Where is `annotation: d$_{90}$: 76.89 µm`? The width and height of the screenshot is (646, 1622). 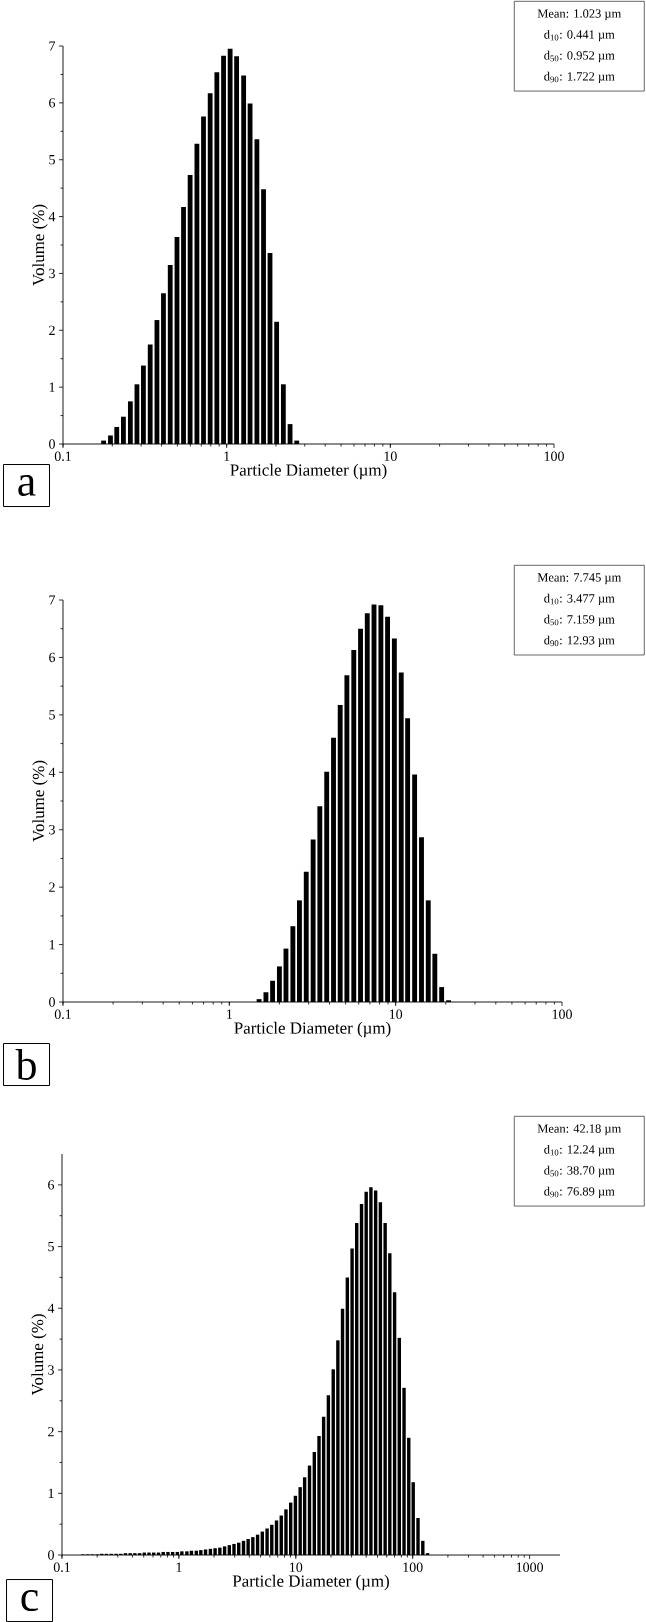 annotation: d$_{90}$: 76.89 µm is located at coordinates (579, 1192).